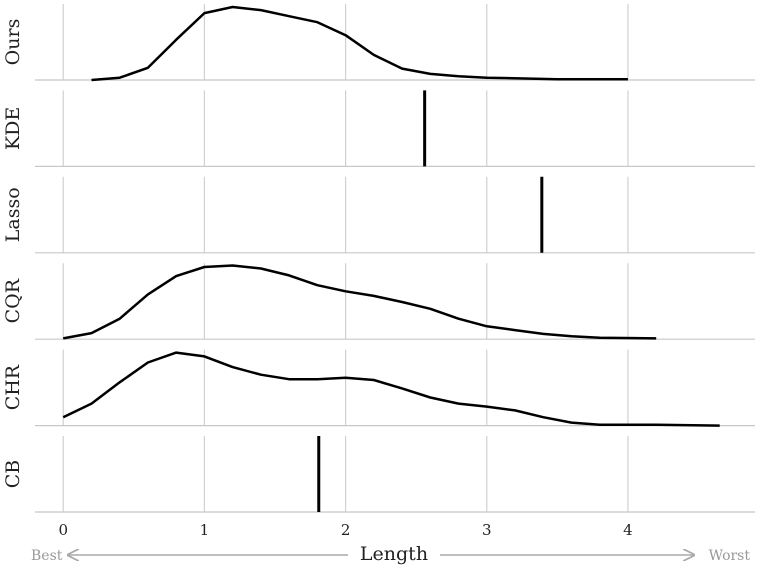 The image size is (761, 571). Describe the element at coordinates (394, 554) in the screenshot. I see `x-axis-label: Length` at that location.